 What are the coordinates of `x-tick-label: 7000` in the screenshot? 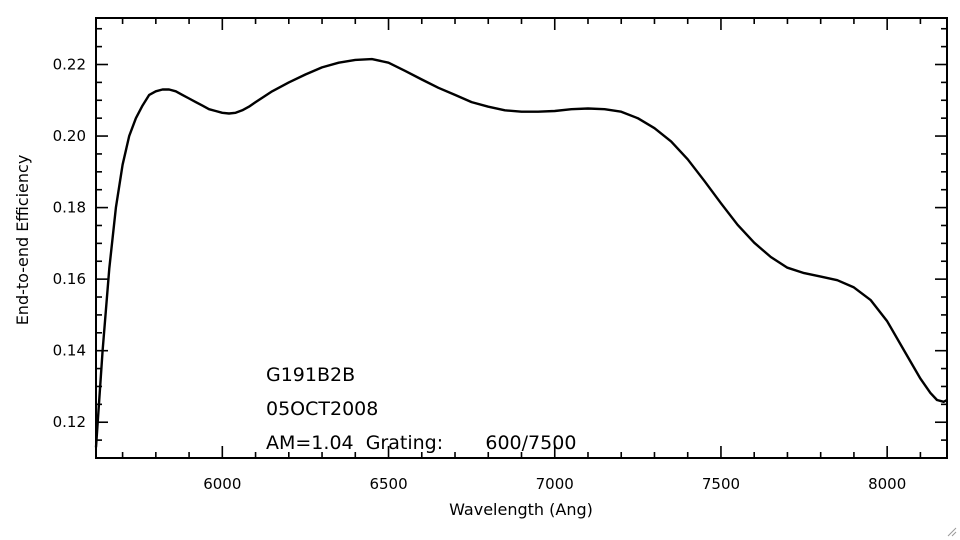 It's located at (555, 484).